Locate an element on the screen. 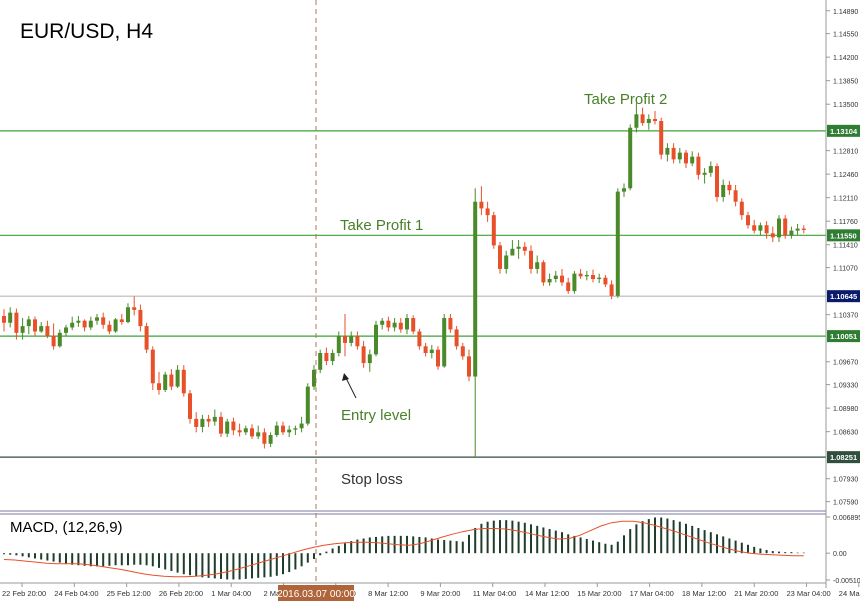  price-level-tag-label: 1.11550 is located at coordinates (843, 235).